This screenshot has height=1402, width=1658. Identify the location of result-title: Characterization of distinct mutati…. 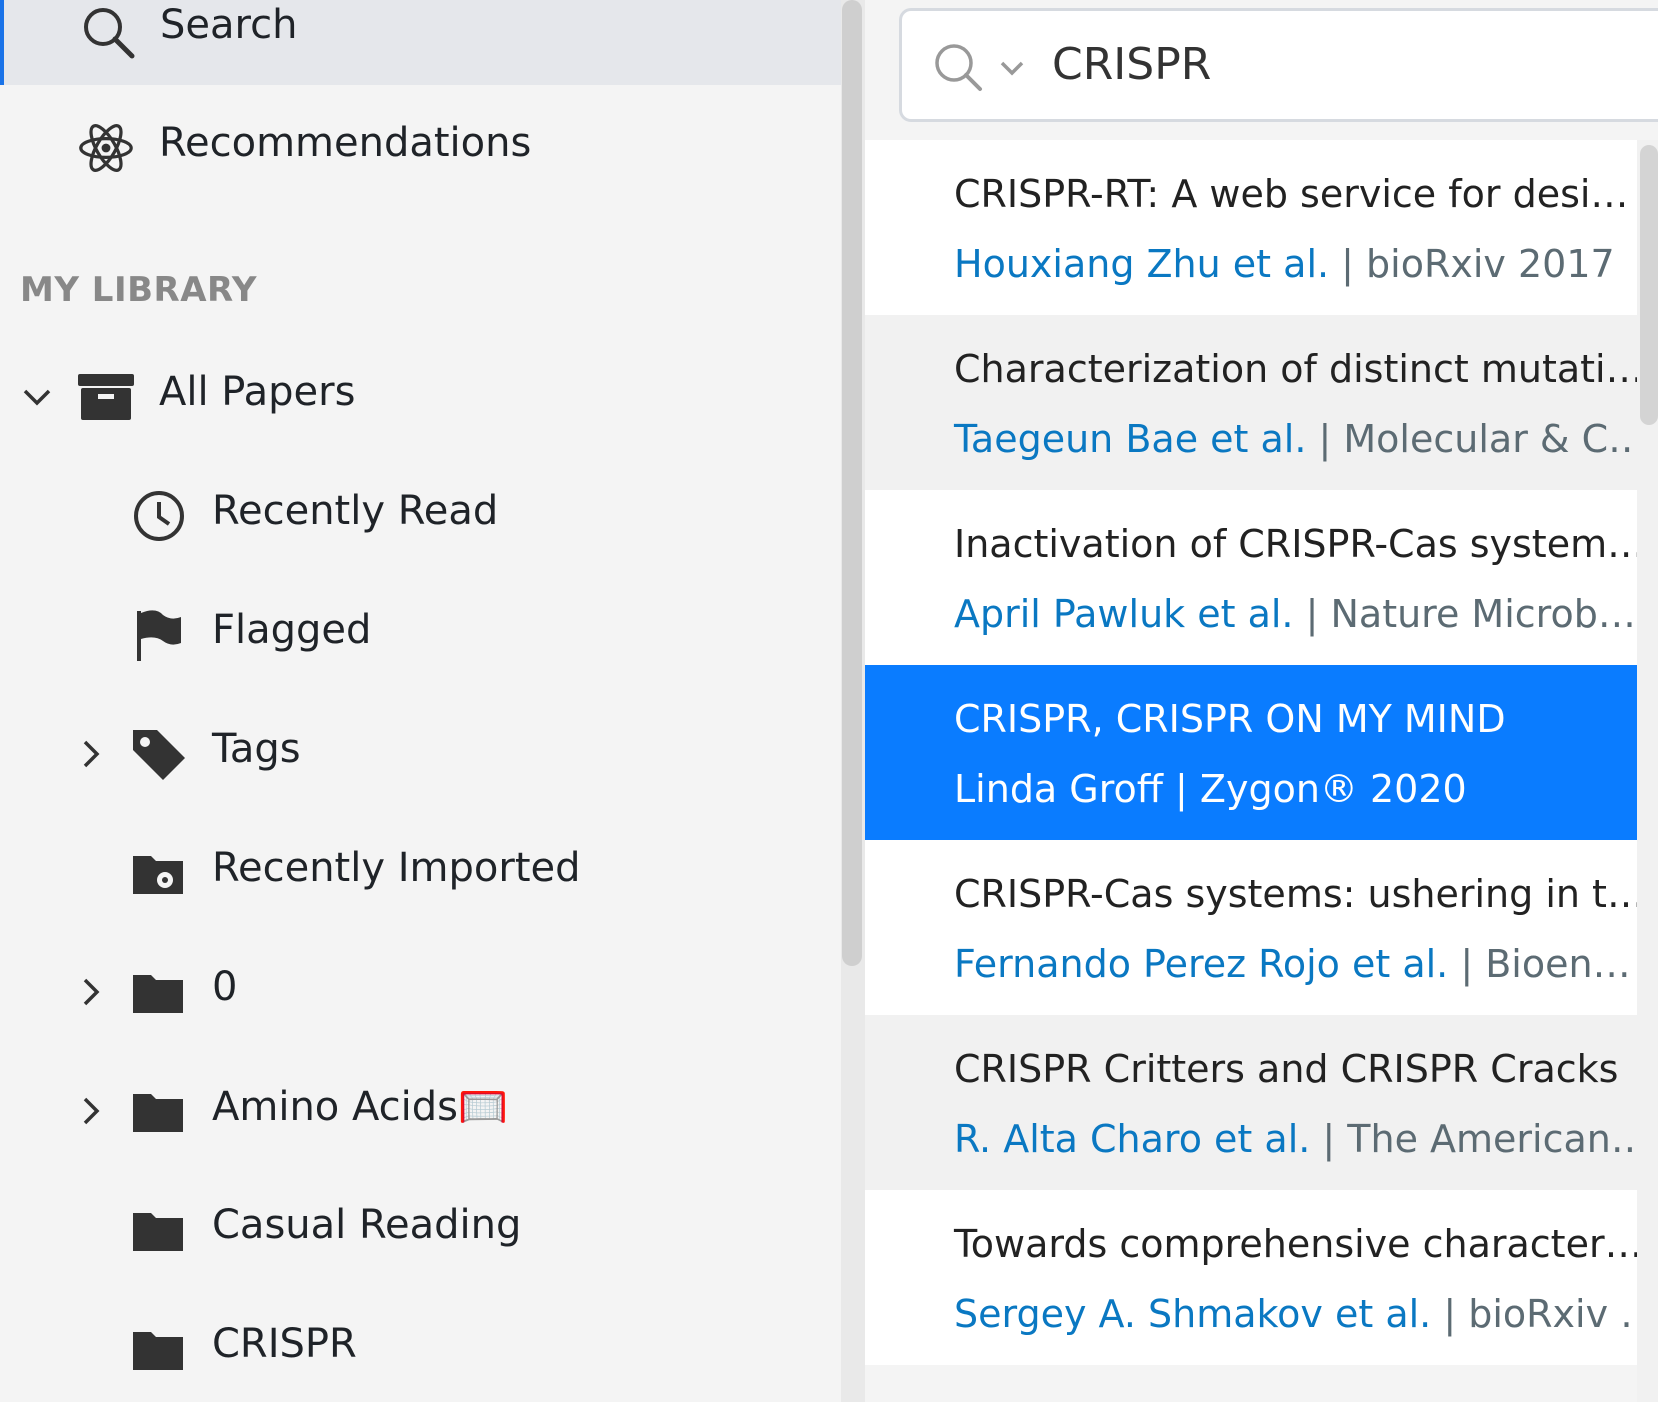
(1295, 369).